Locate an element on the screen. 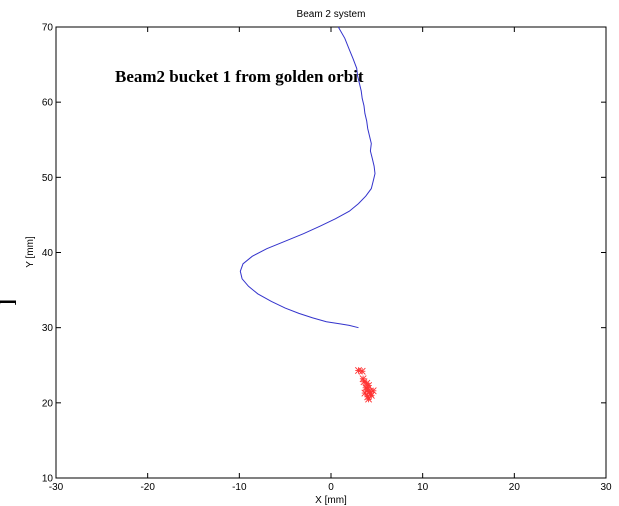 The image size is (619, 506). chart-annotation: Beam2 bucket 1 from golden orbit is located at coordinates (239, 76).